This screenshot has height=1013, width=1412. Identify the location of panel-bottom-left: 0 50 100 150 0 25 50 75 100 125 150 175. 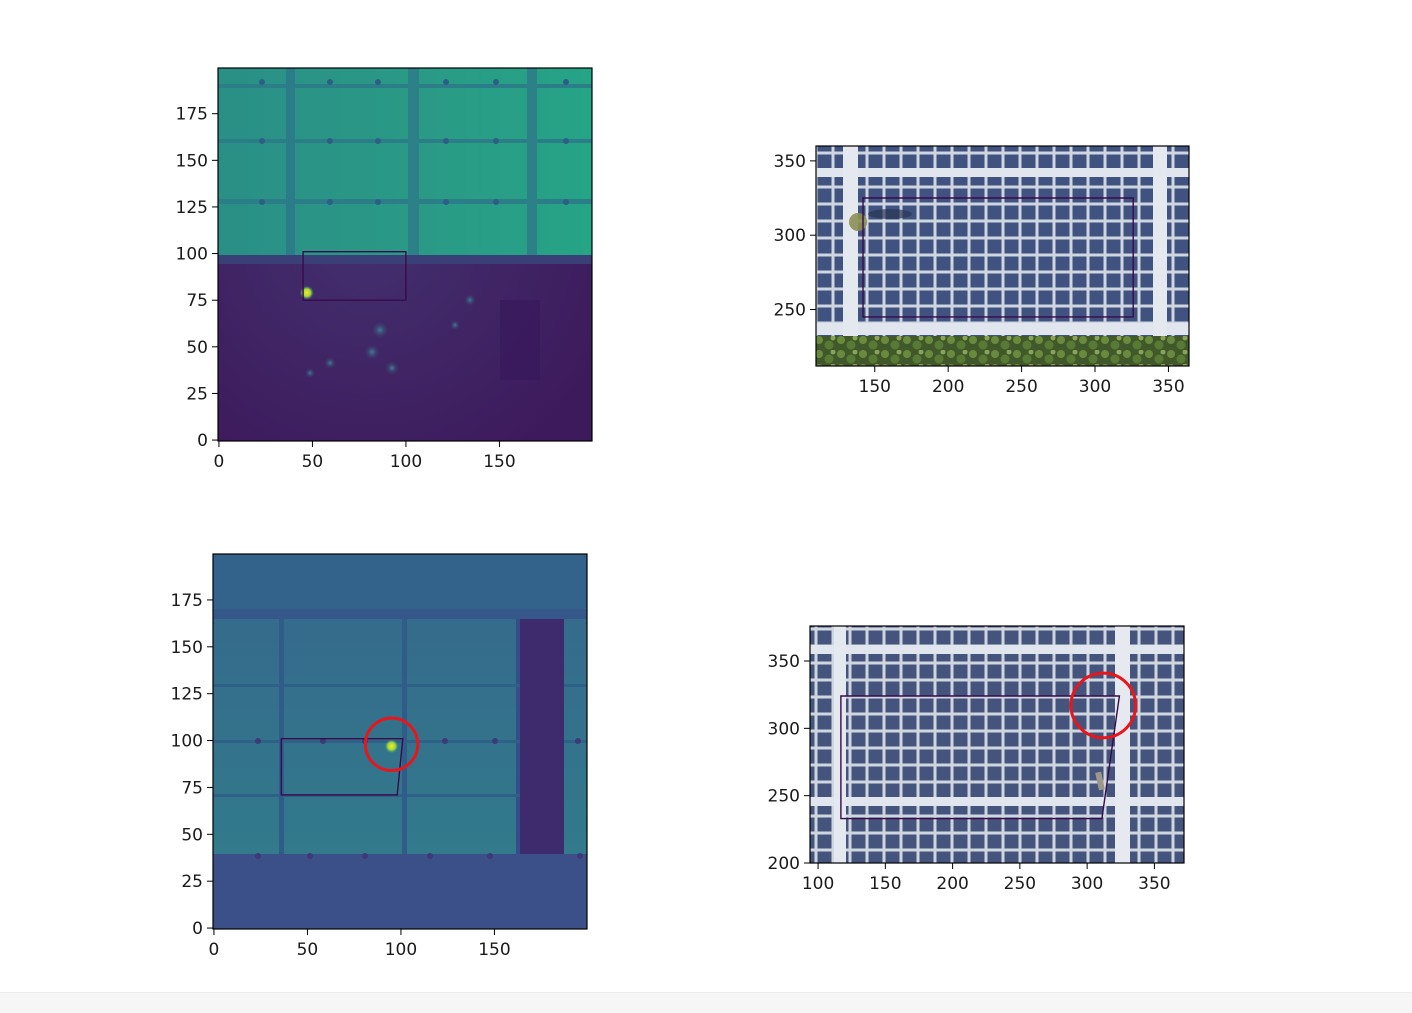
(379, 756).